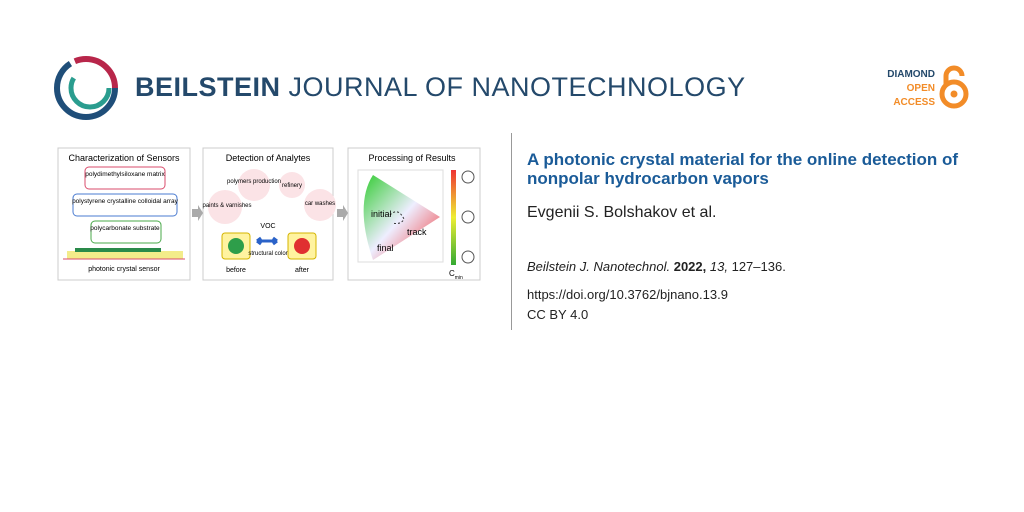 The height and width of the screenshot is (512, 1024). I want to click on label: paints & varnishes, so click(226, 206).